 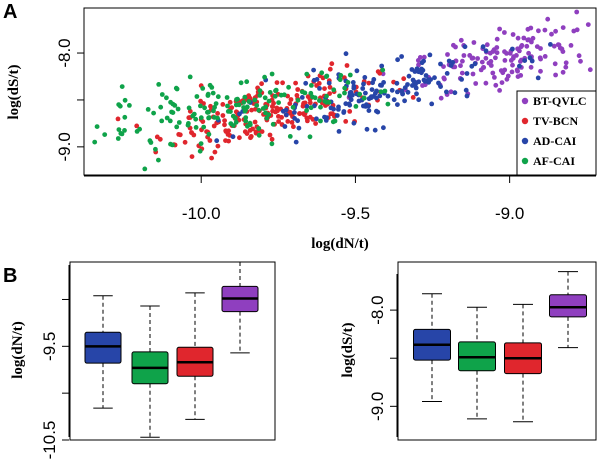 I want to click on legend-label-tv-bcn: TV-BCN, so click(x=555, y=121).